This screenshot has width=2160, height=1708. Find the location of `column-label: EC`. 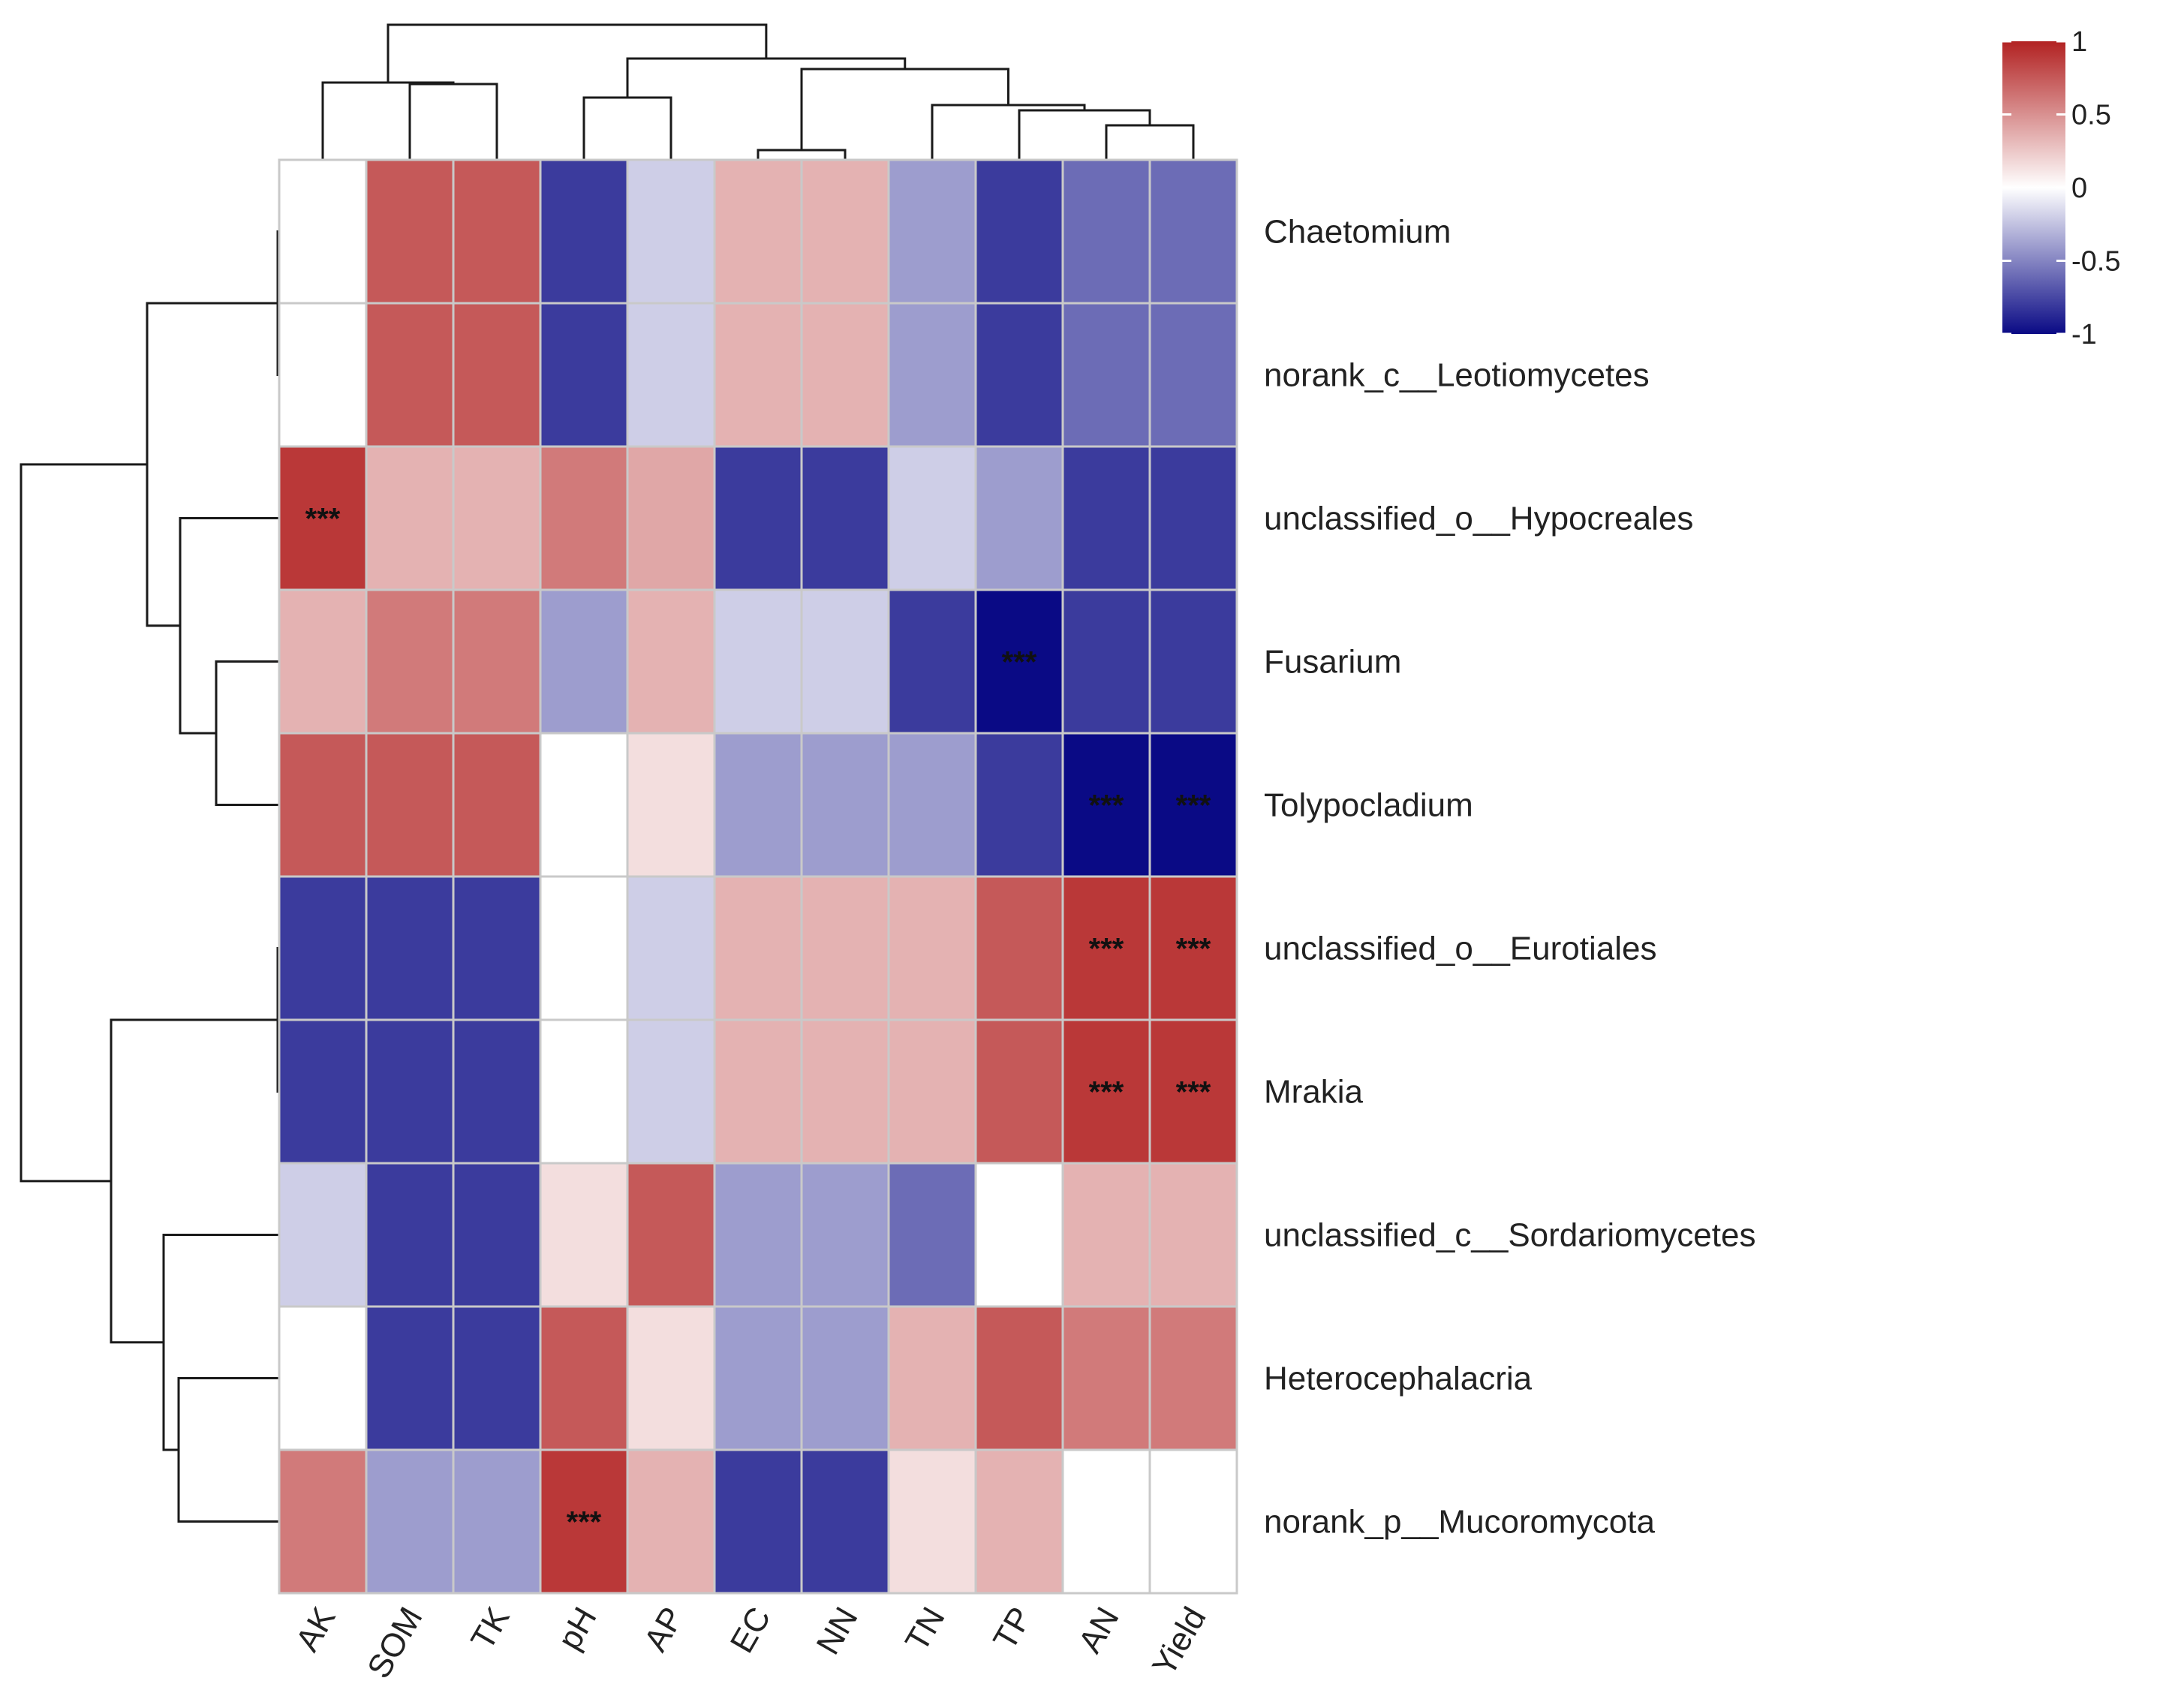

column-label: EC is located at coordinates (751, 1630).